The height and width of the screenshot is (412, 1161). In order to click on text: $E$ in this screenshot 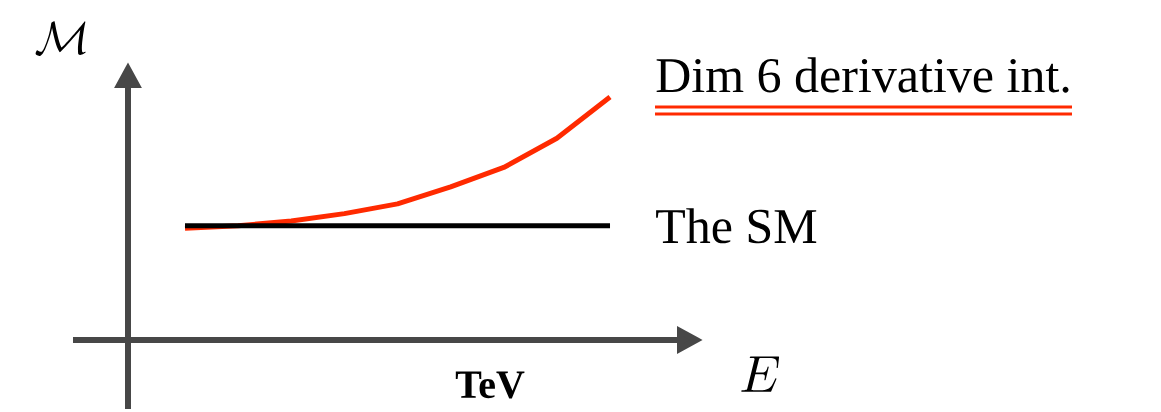, I will do `click(760, 374)`.